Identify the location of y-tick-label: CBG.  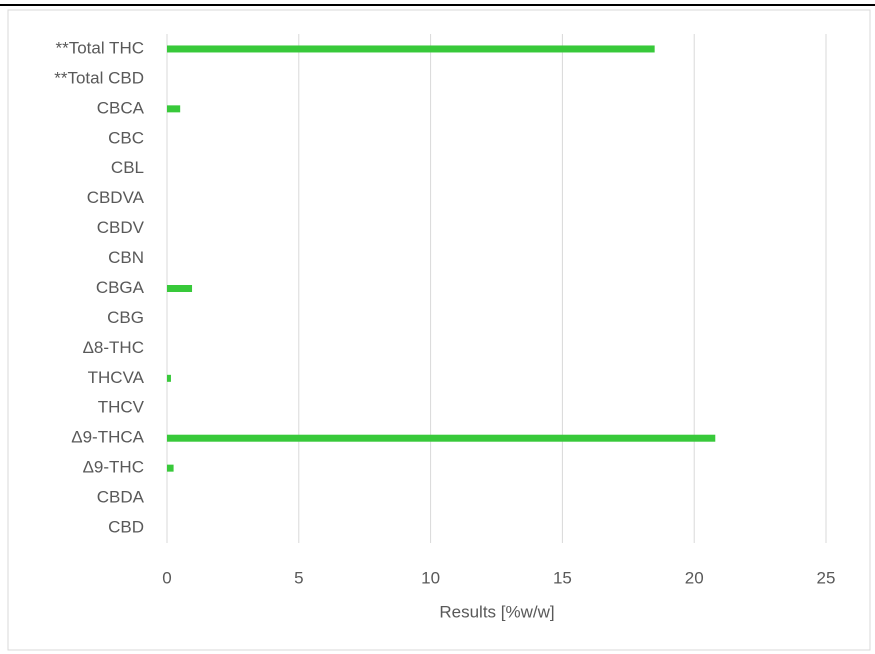
(125, 317).